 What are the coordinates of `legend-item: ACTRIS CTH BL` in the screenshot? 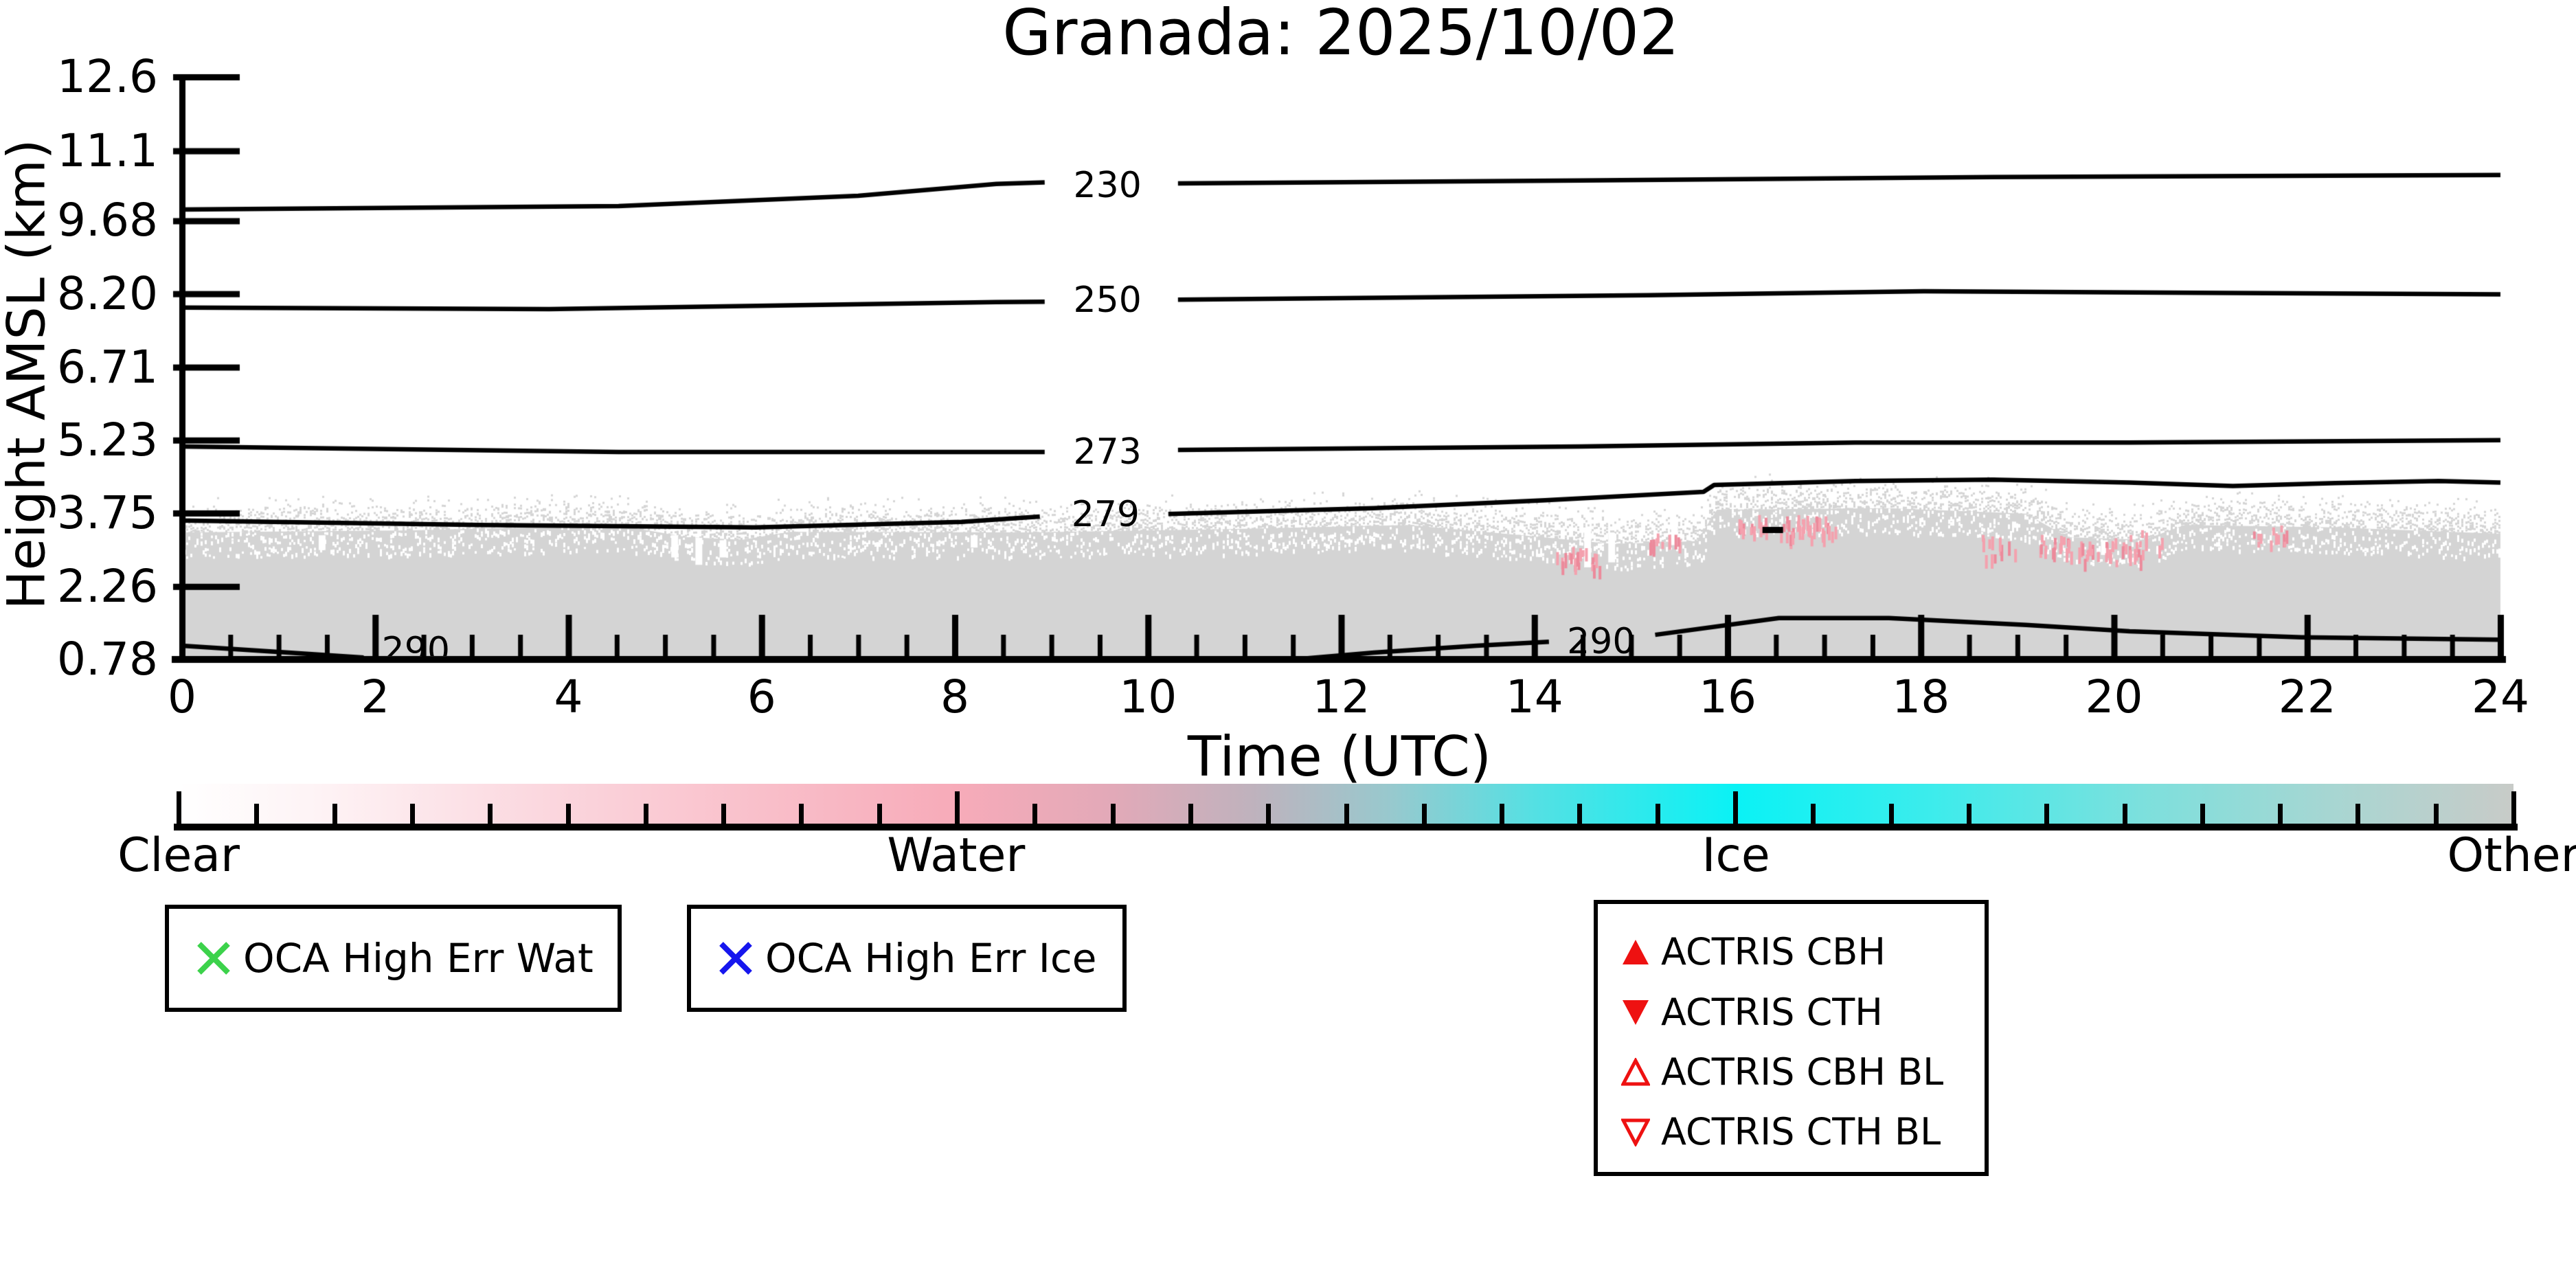 It's located at (1781, 1131).